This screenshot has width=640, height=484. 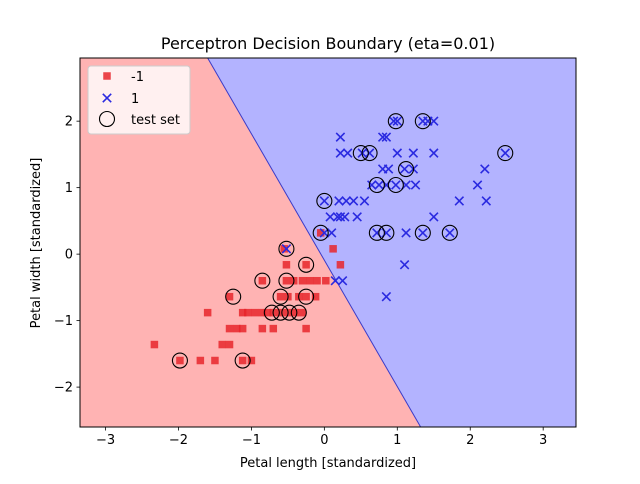 I want to click on legend-label-0: -1, so click(x=137, y=77).